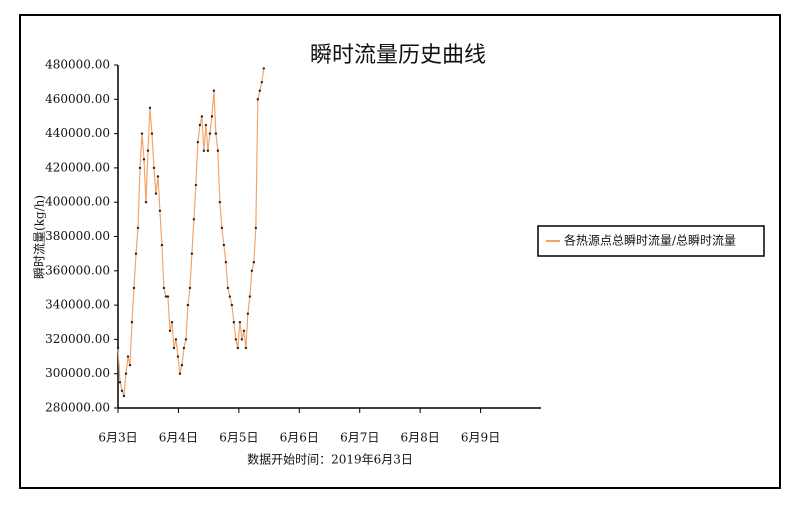 This screenshot has width=800, height=518. I want to click on y-tick-label: 400000.00, so click(77, 202).